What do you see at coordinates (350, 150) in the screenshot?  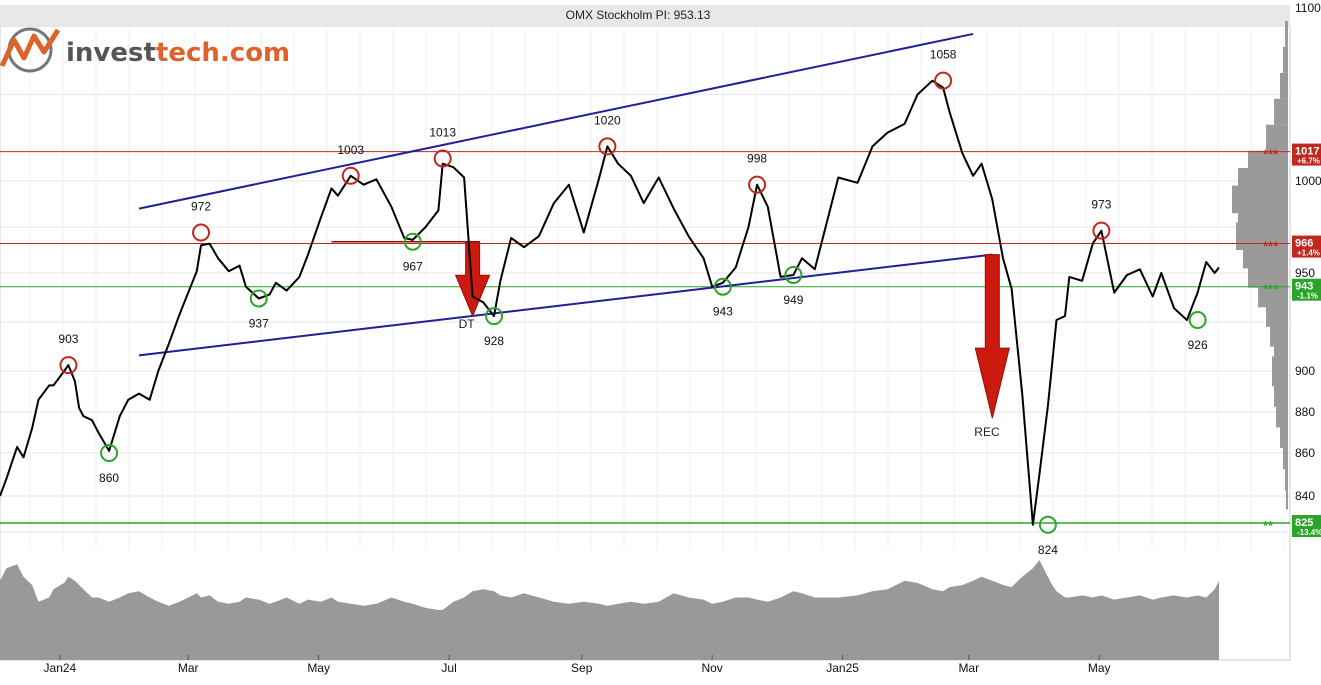 I see `peak-label: 1003` at bounding box center [350, 150].